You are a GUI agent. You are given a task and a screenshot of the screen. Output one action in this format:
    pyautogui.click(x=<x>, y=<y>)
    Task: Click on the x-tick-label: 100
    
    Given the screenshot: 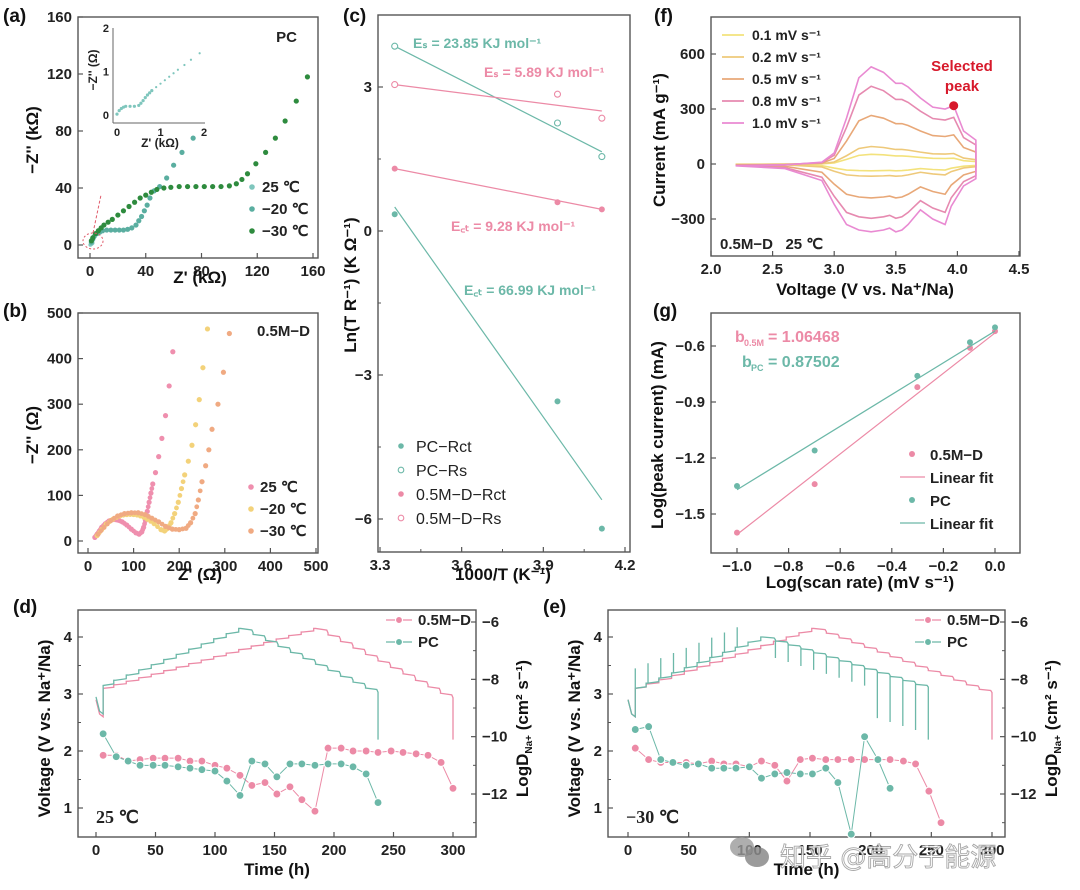 What is the action you would take?
    pyautogui.click(x=133, y=566)
    